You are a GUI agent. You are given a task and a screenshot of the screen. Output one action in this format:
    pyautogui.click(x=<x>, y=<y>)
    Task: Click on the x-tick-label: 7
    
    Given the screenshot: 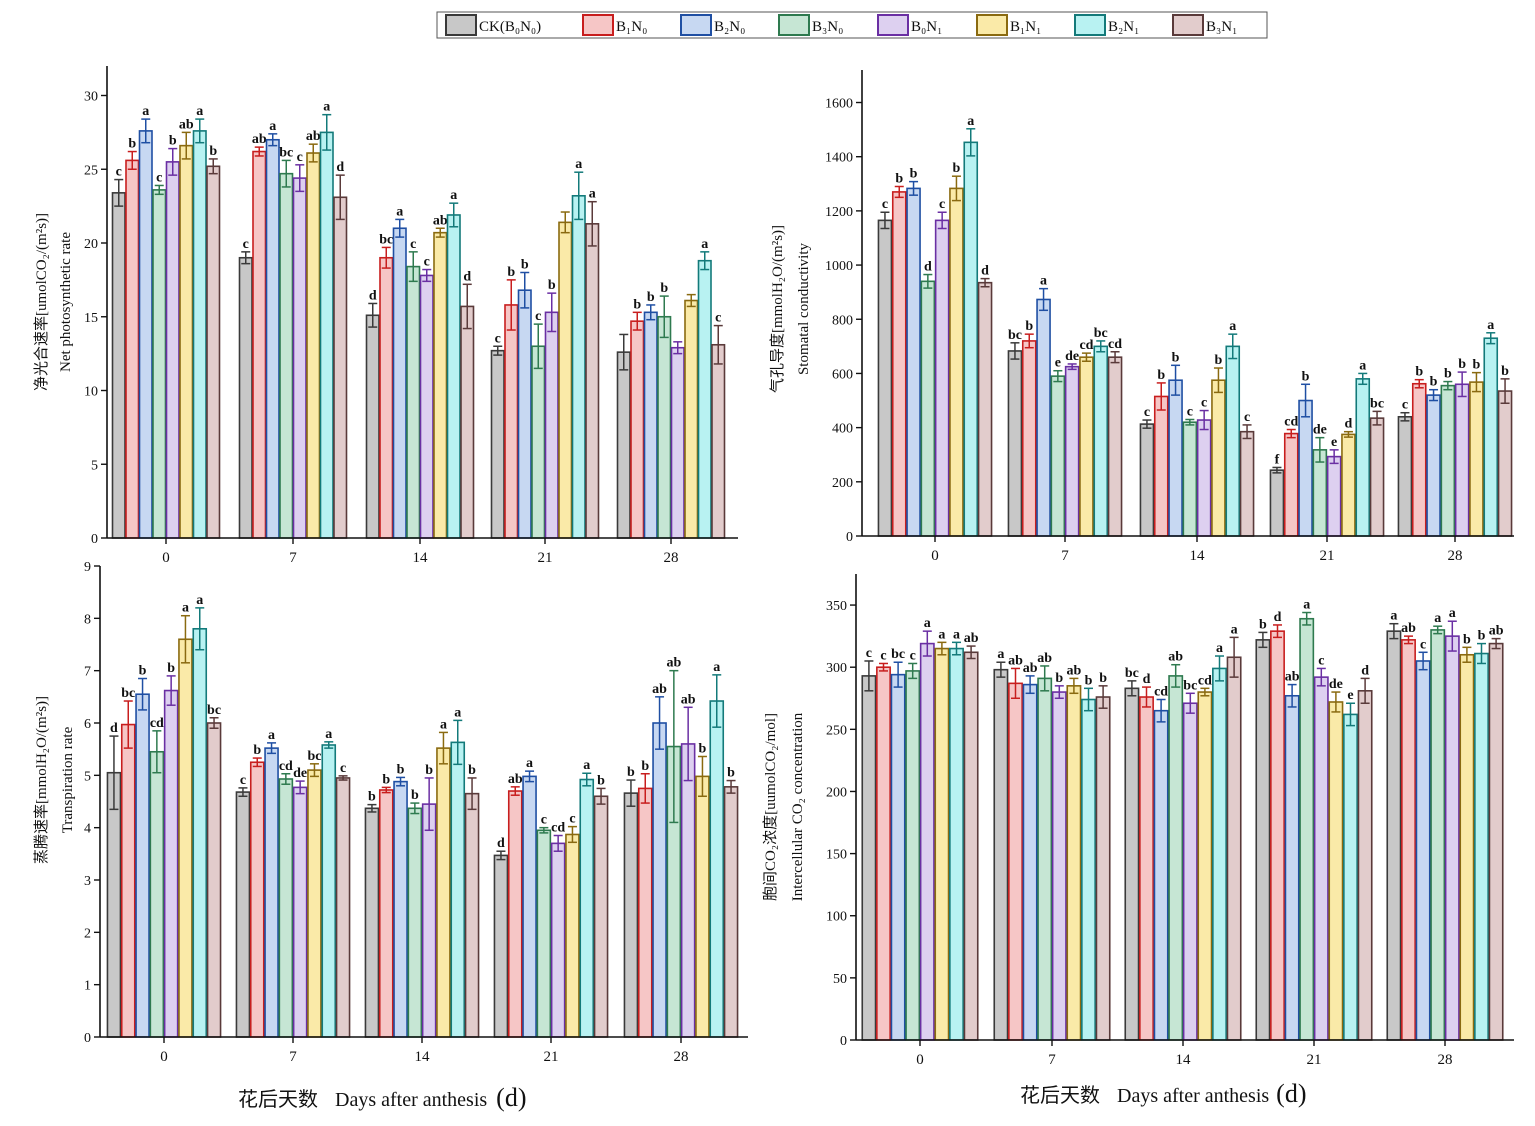 What is the action you would take?
    pyautogui.click(x=1052, y=1060)
    